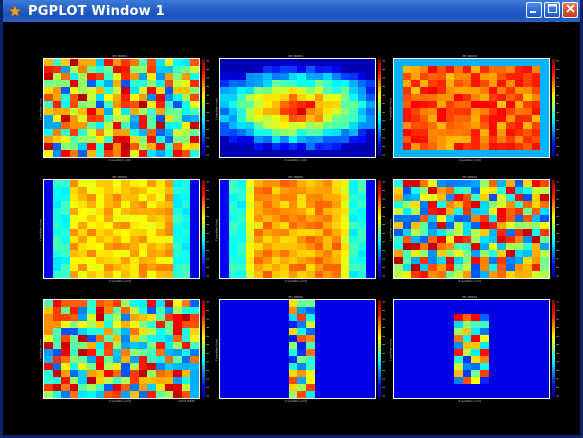 This screenshot has width=583, height=438. I want to click on close-button, so click(570, 10).